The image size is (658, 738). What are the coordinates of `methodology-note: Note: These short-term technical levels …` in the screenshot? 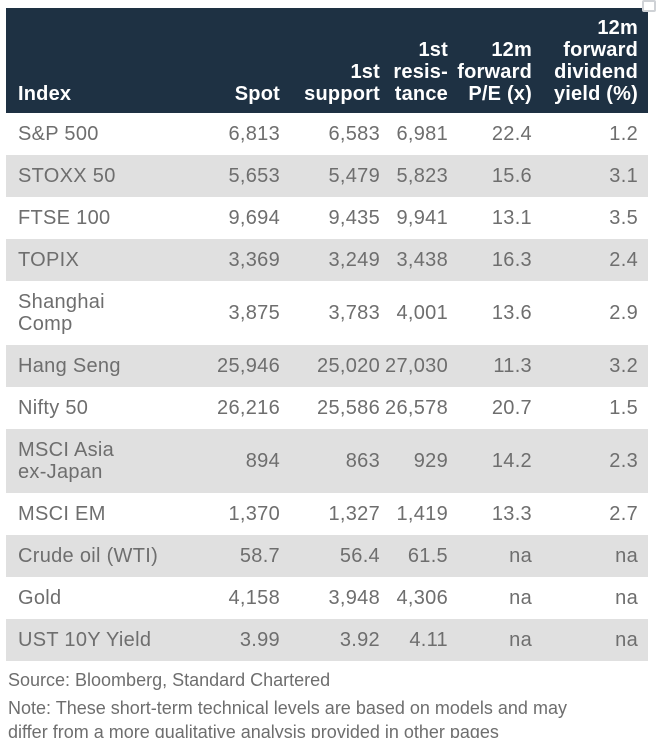 It's located at (287, 718).